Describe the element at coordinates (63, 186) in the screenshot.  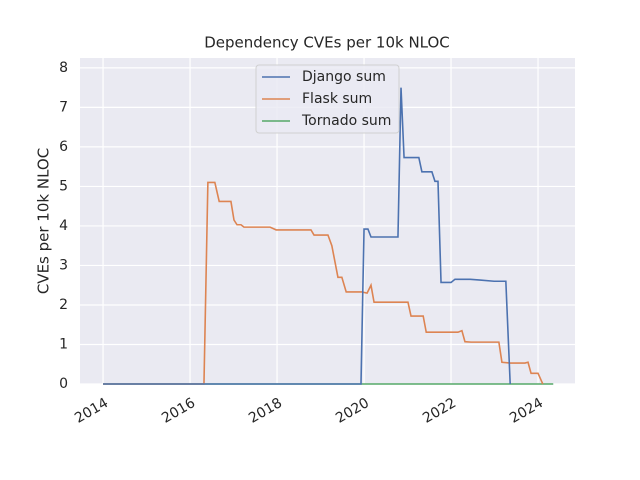
I see `y-tick-label: 5` at that location.